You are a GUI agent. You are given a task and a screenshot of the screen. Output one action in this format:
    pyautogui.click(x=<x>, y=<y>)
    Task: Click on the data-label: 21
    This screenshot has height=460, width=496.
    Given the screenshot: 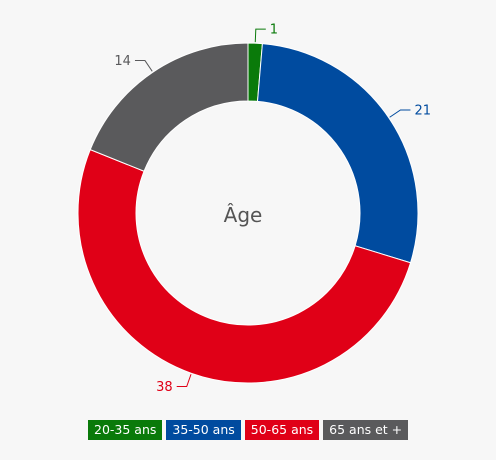 What is the action you would take?
    pyautogui.click(x=422, y=110)
    